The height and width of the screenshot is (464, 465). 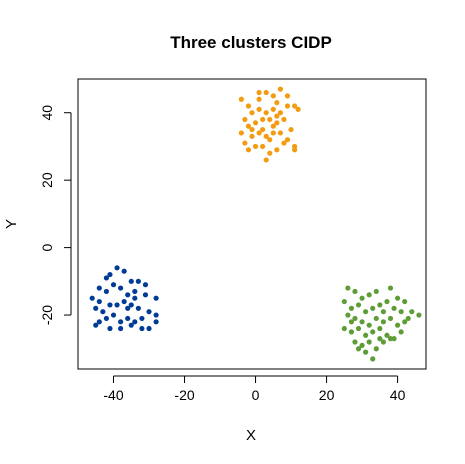 I want to click on chart-title: Three clusters CIDP, so click(x=251, y=42).